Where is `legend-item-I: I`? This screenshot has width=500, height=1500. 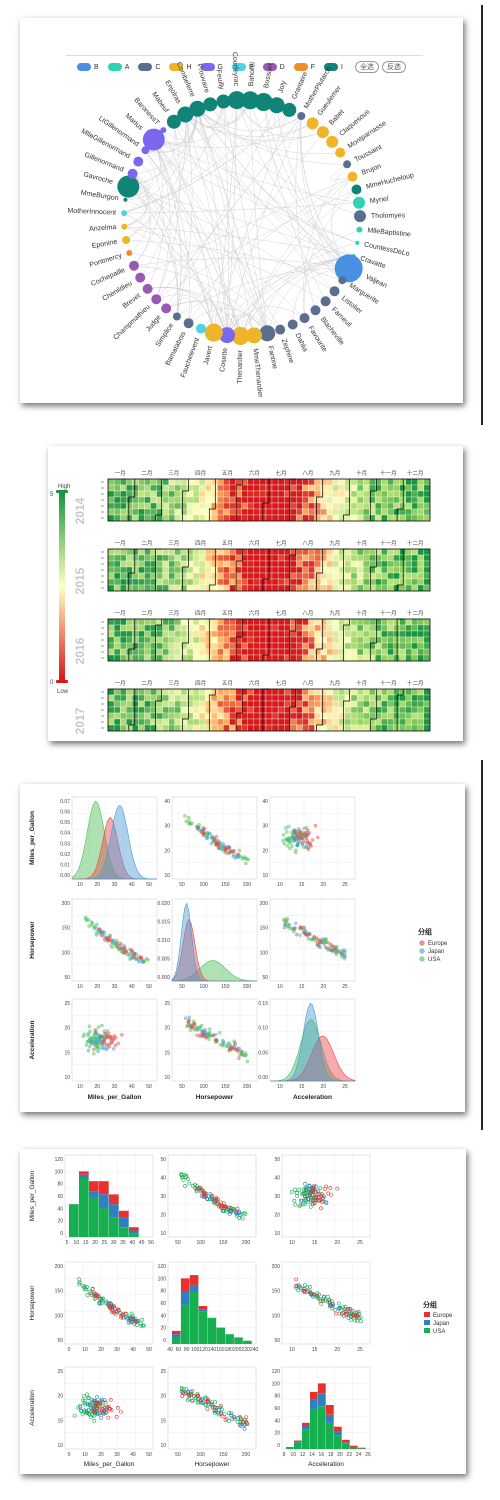
legend-item-I: I is located at coordinates (333, 67).